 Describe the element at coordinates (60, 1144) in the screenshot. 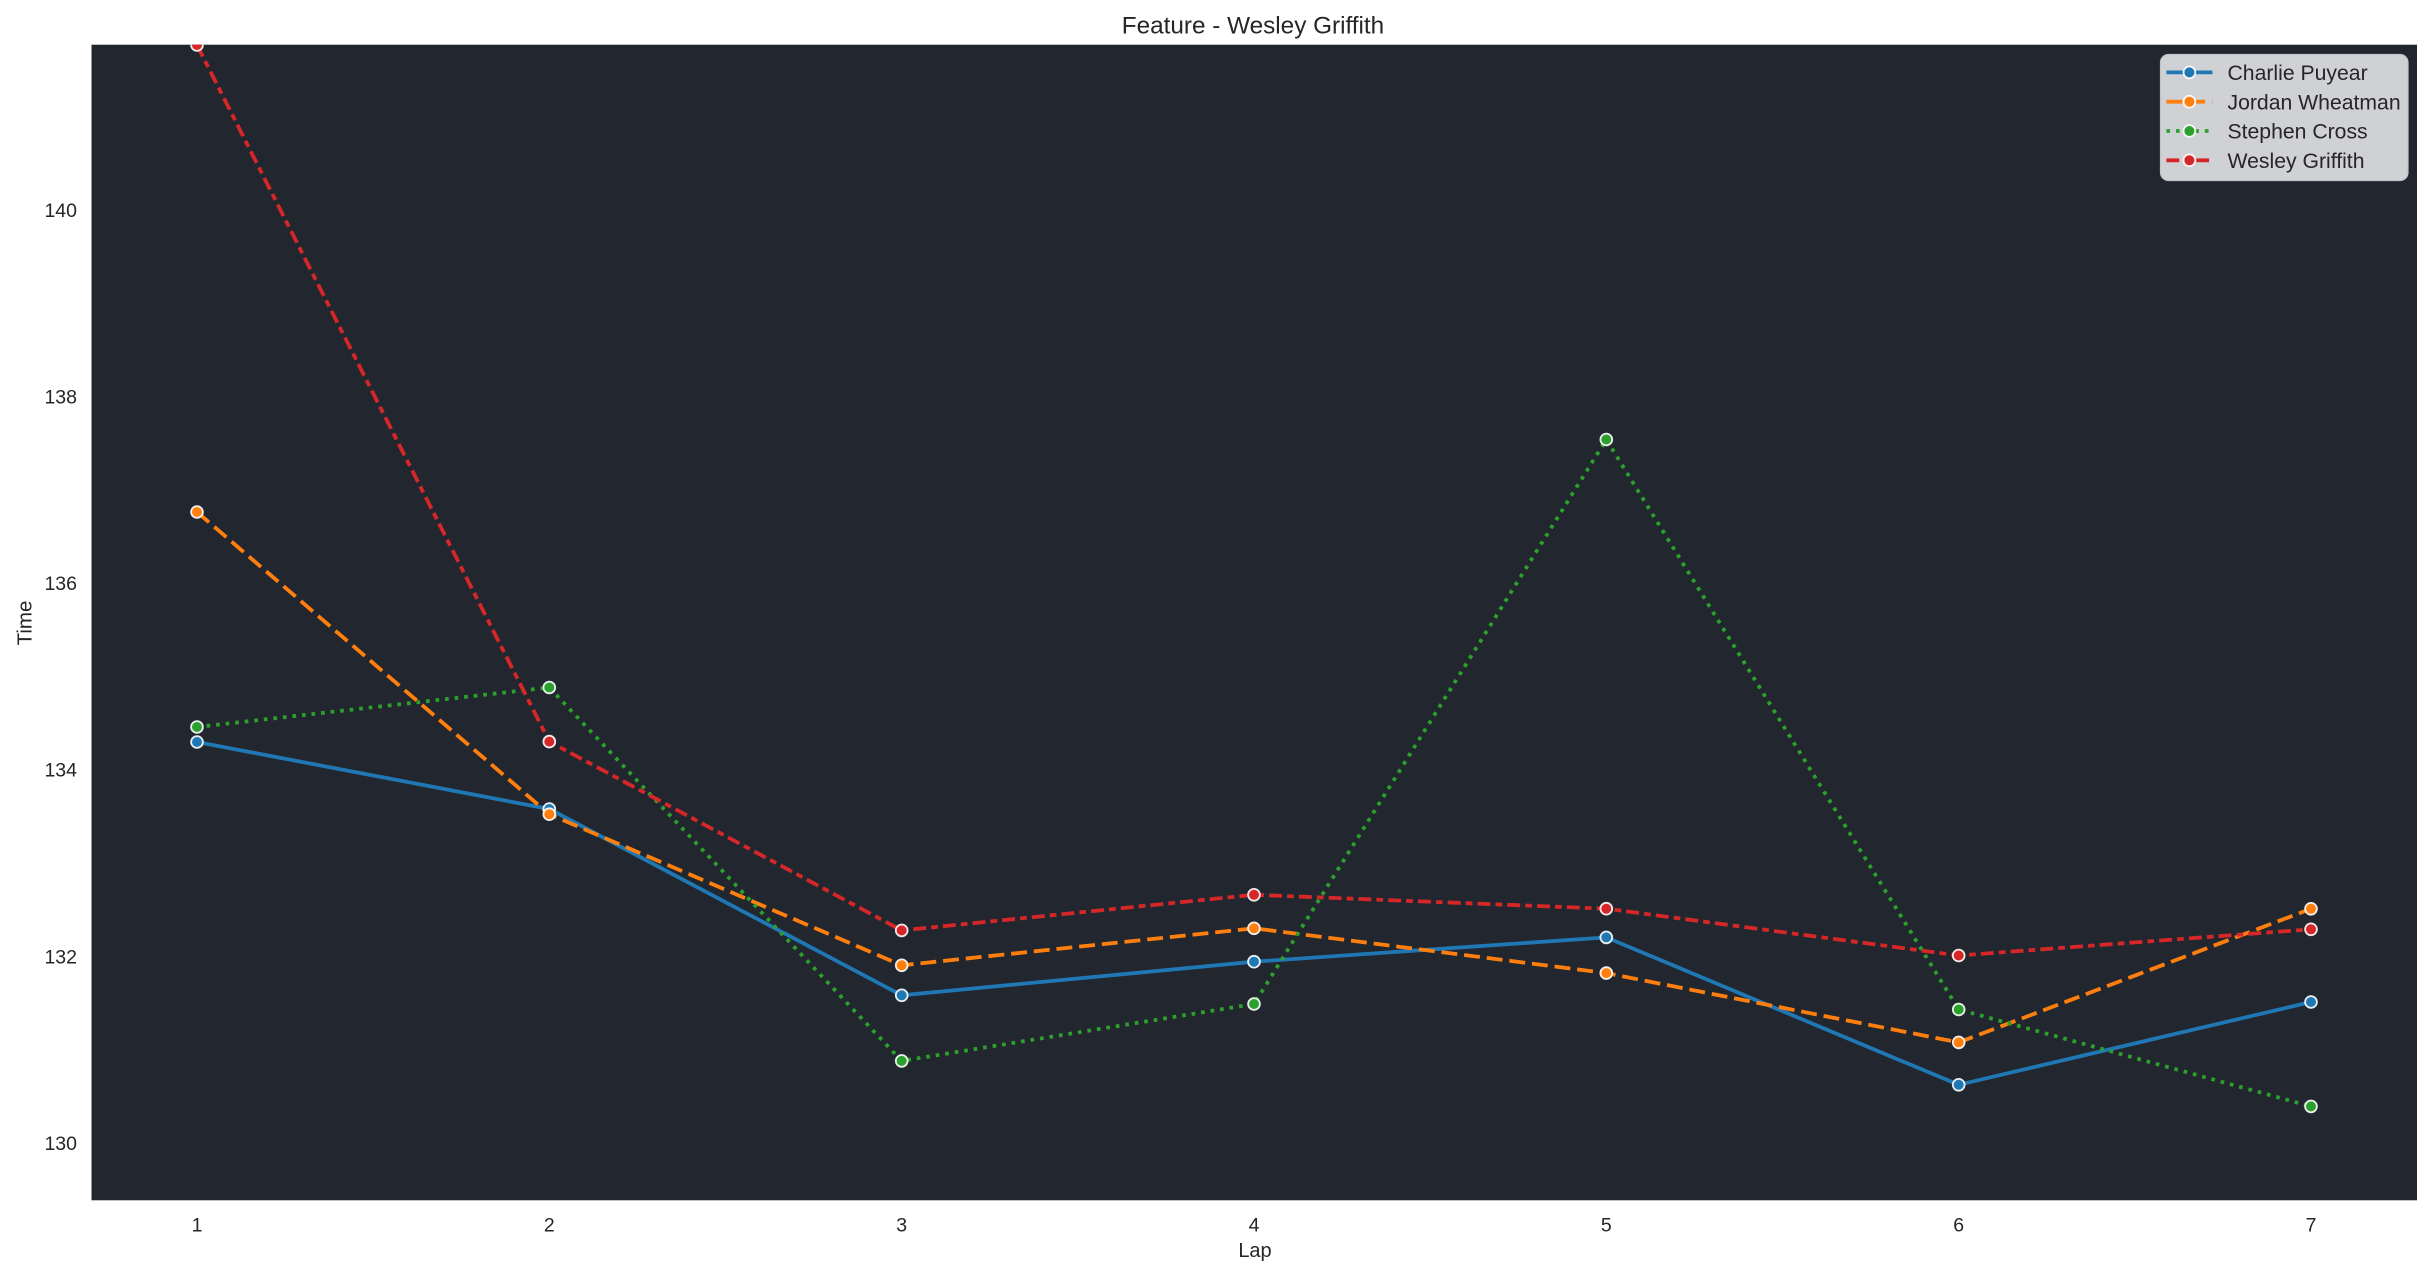

I see `svg-text: 130` at that location.